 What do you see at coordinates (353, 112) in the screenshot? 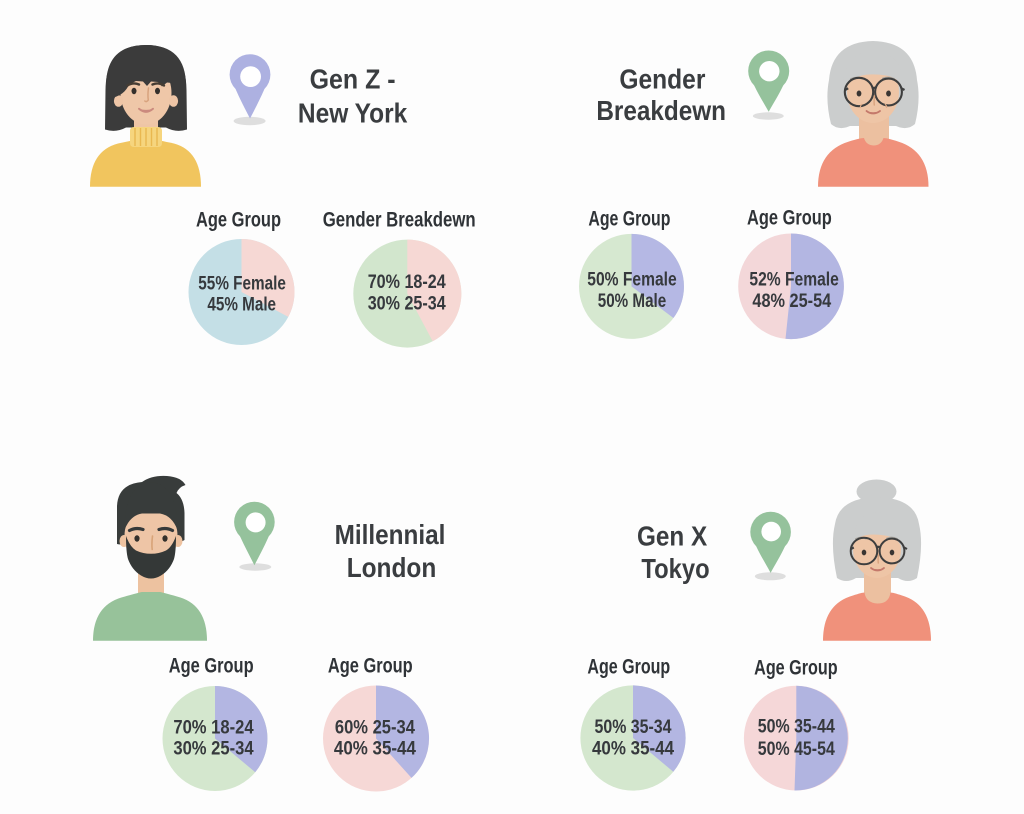
I see `svg-text: New York` at bounding box center [353, 112].